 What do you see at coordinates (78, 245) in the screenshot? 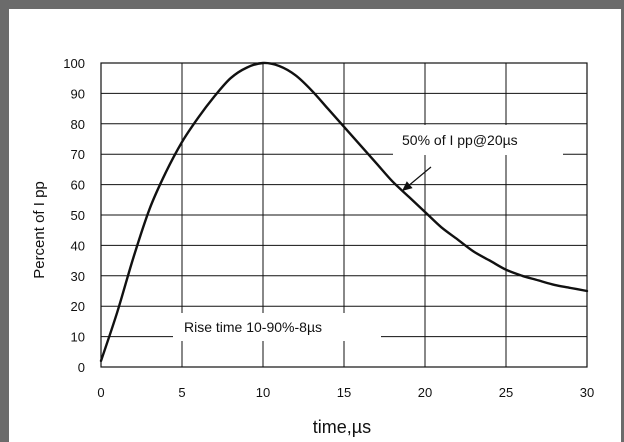
I see `y-tick-label: 40` at bounding box center [78, 245].